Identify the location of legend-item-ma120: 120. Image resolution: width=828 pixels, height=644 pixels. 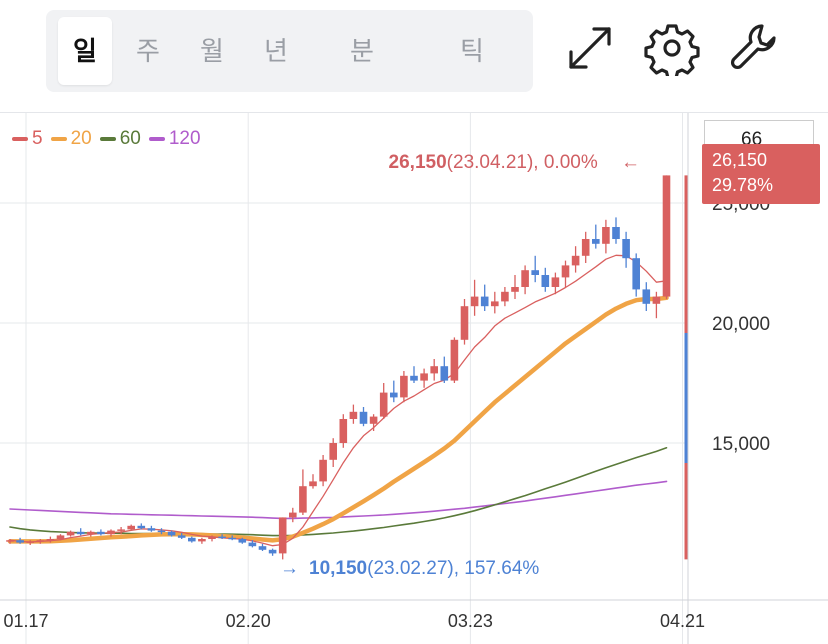
(174, 139).